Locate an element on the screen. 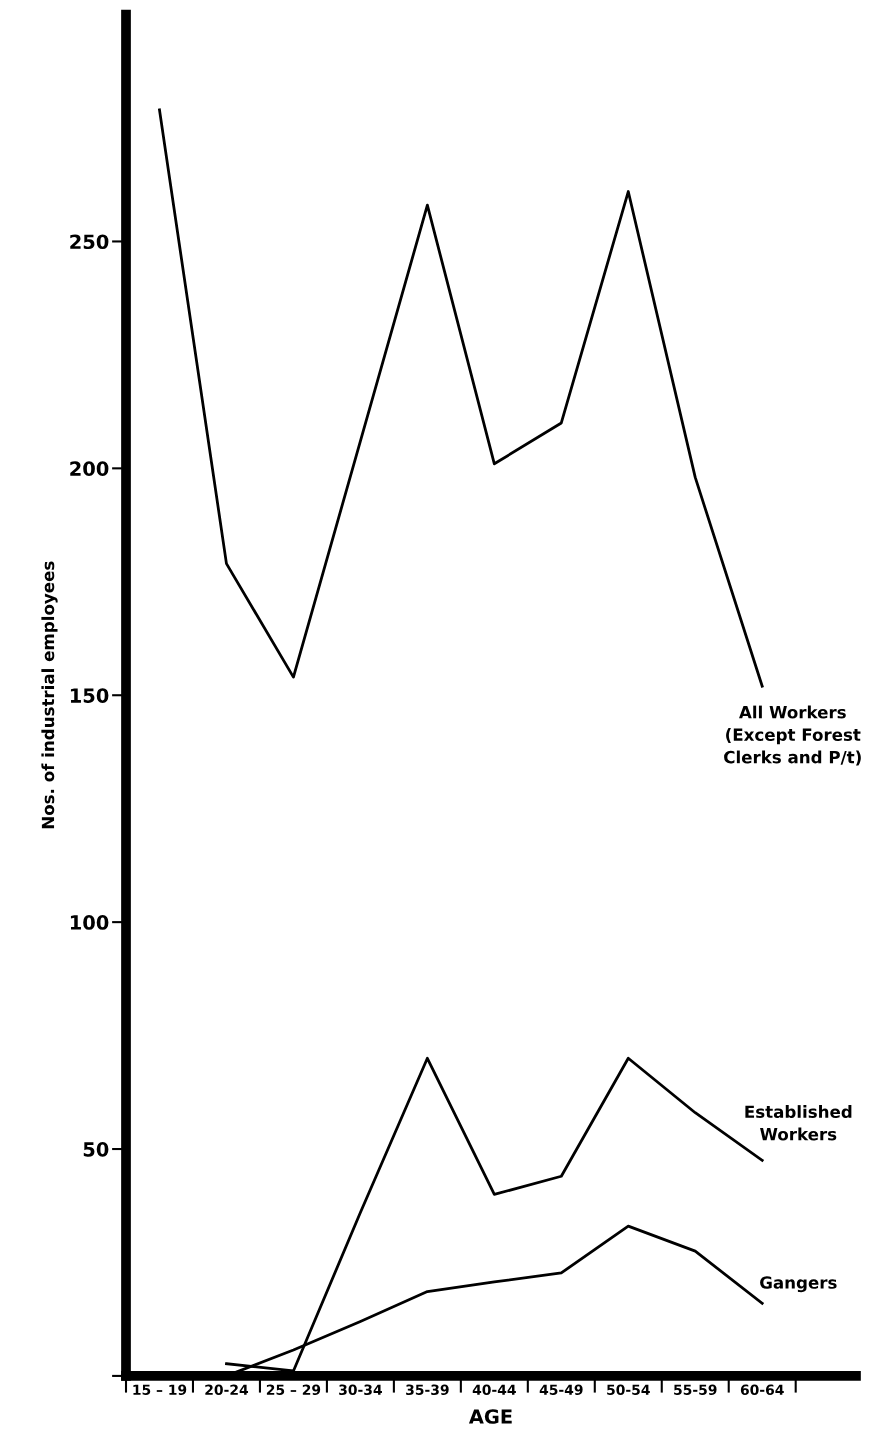  x-tick-label: 25 – 29 is located at coordinates (293, 1389).